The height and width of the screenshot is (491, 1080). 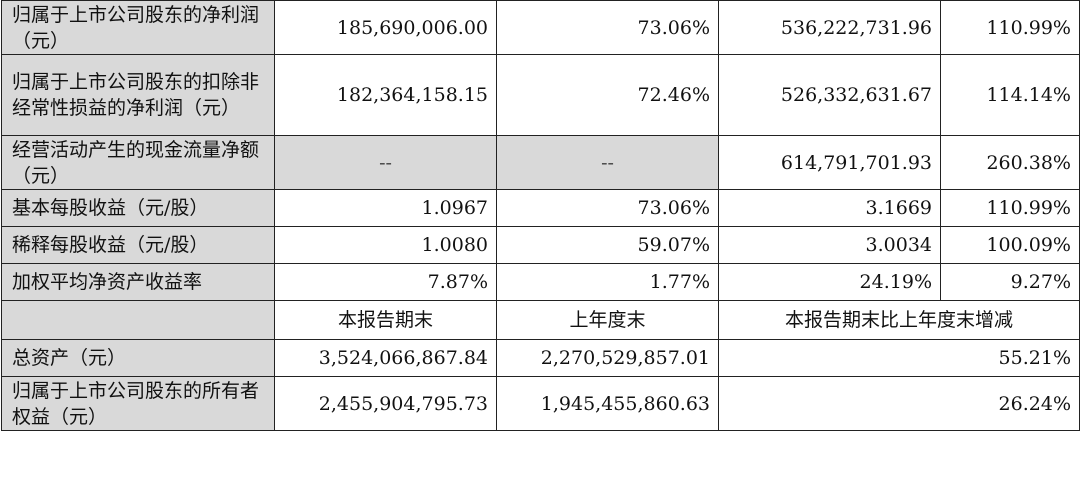 I want to click on ytd-change: 114.14%, so click(x=1010, y=95).